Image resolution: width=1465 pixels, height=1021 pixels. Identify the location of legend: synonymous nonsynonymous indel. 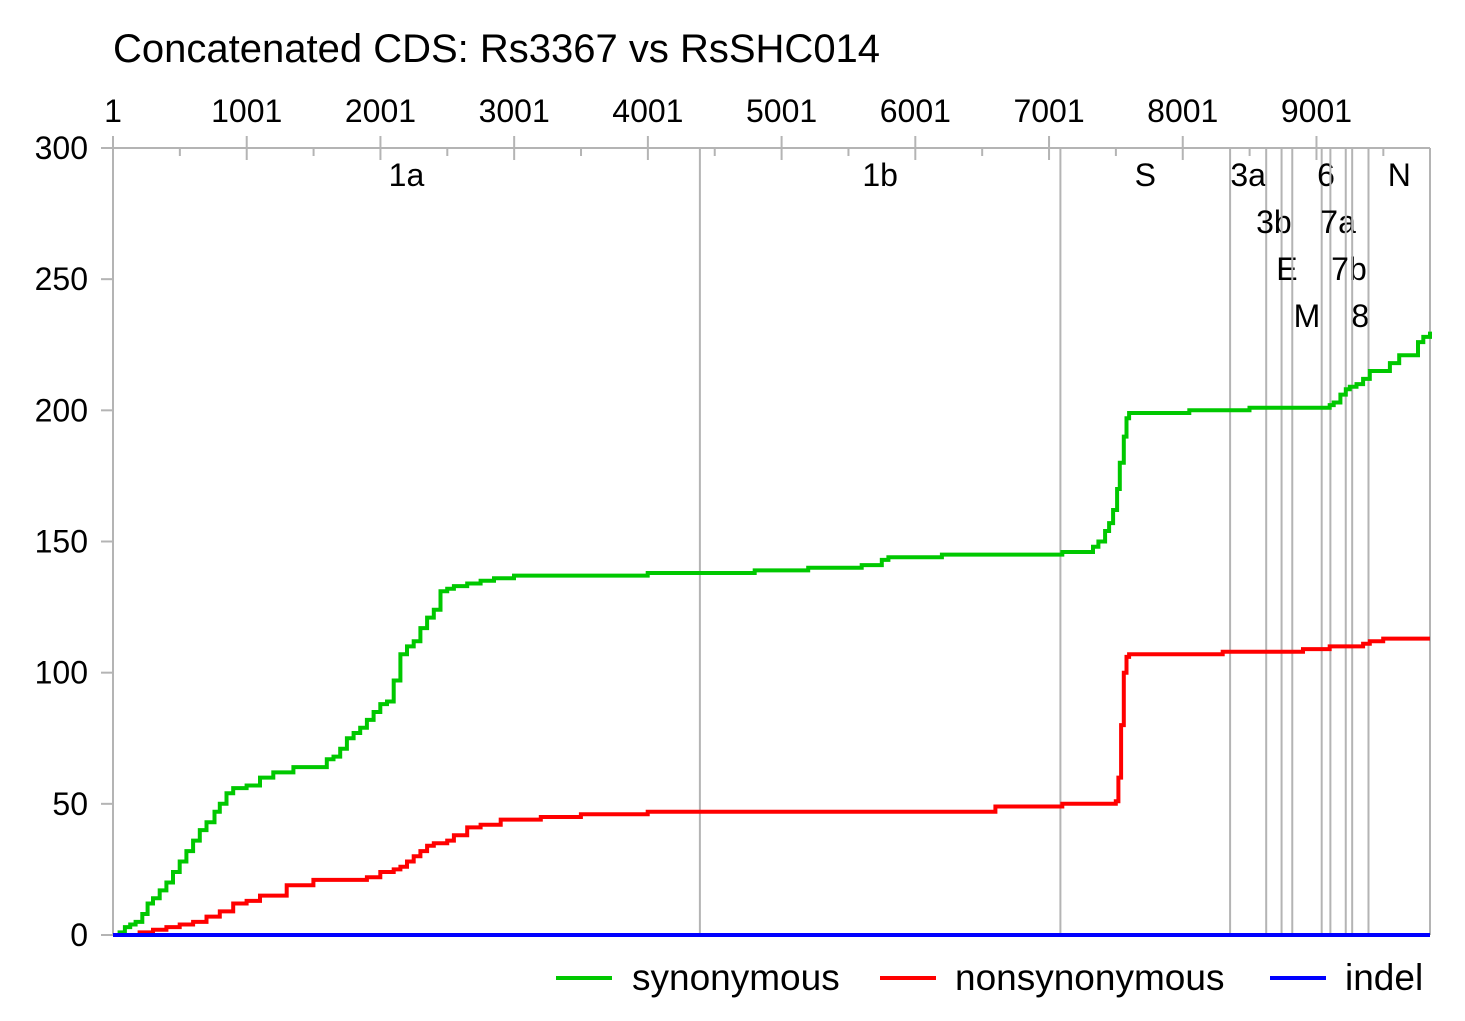
(989, 977).